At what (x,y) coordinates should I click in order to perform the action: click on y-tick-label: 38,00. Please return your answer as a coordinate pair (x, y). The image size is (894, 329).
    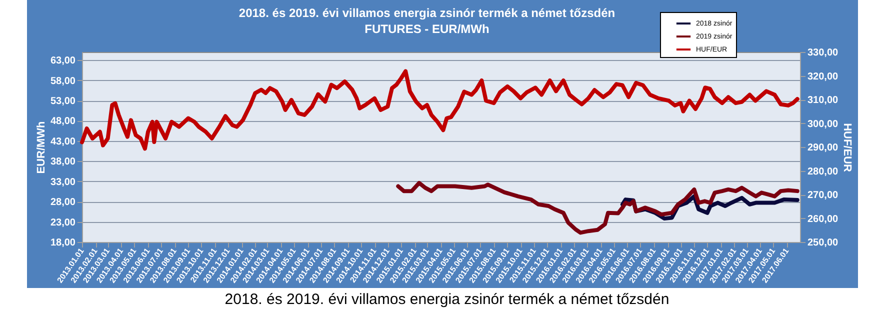
    Looking at the image, I should click on (63, 162).